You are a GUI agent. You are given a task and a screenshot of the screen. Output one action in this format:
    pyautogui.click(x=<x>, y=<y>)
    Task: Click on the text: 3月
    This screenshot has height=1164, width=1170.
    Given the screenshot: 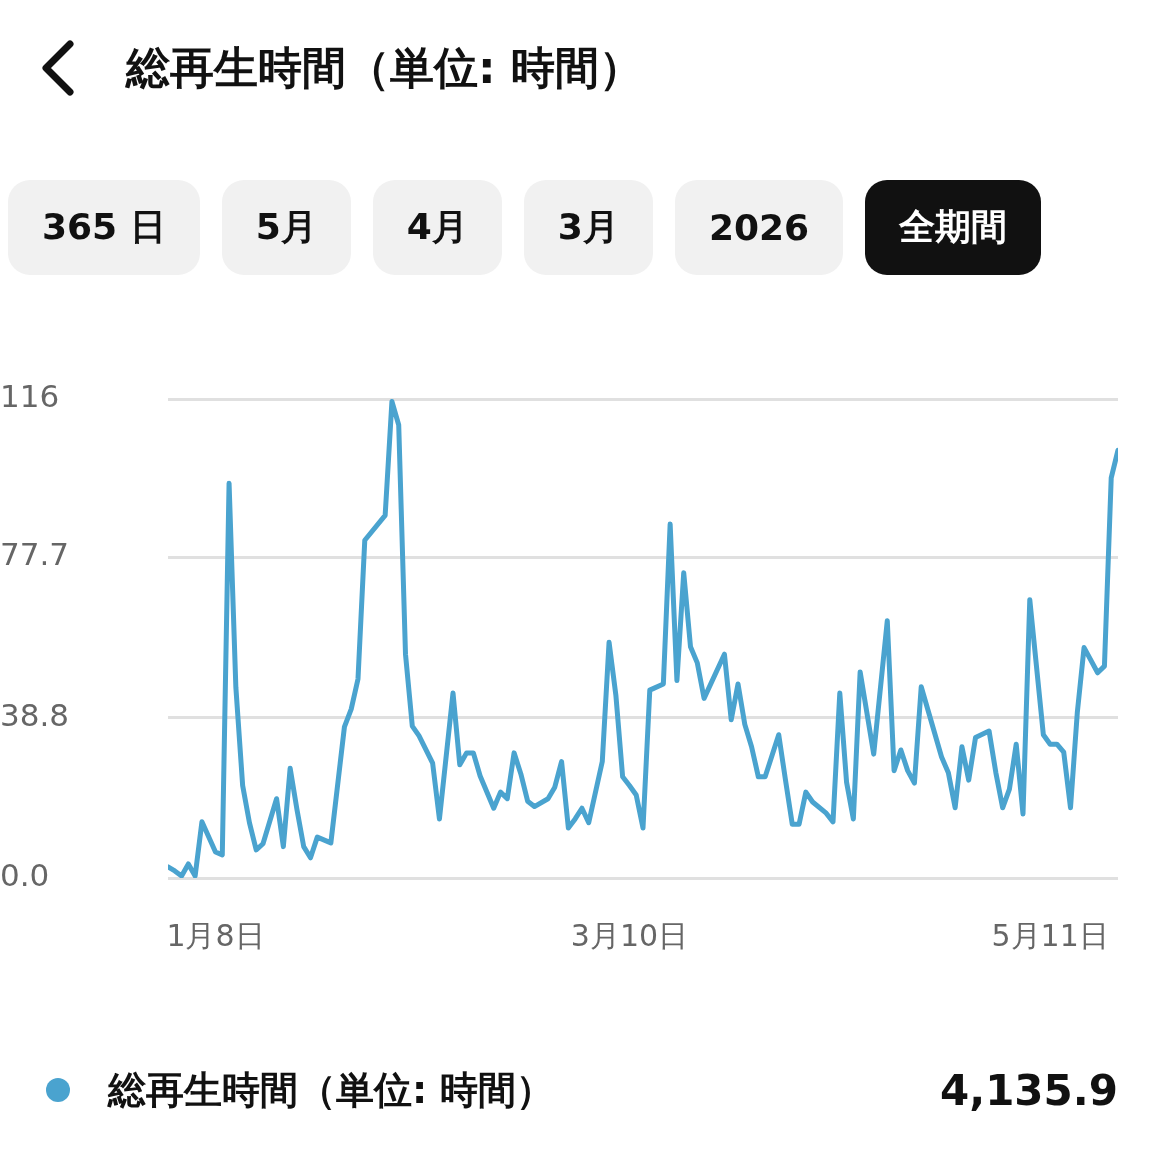 What is the action you would take?
    pyautogui.click(x=588, y=227)
    